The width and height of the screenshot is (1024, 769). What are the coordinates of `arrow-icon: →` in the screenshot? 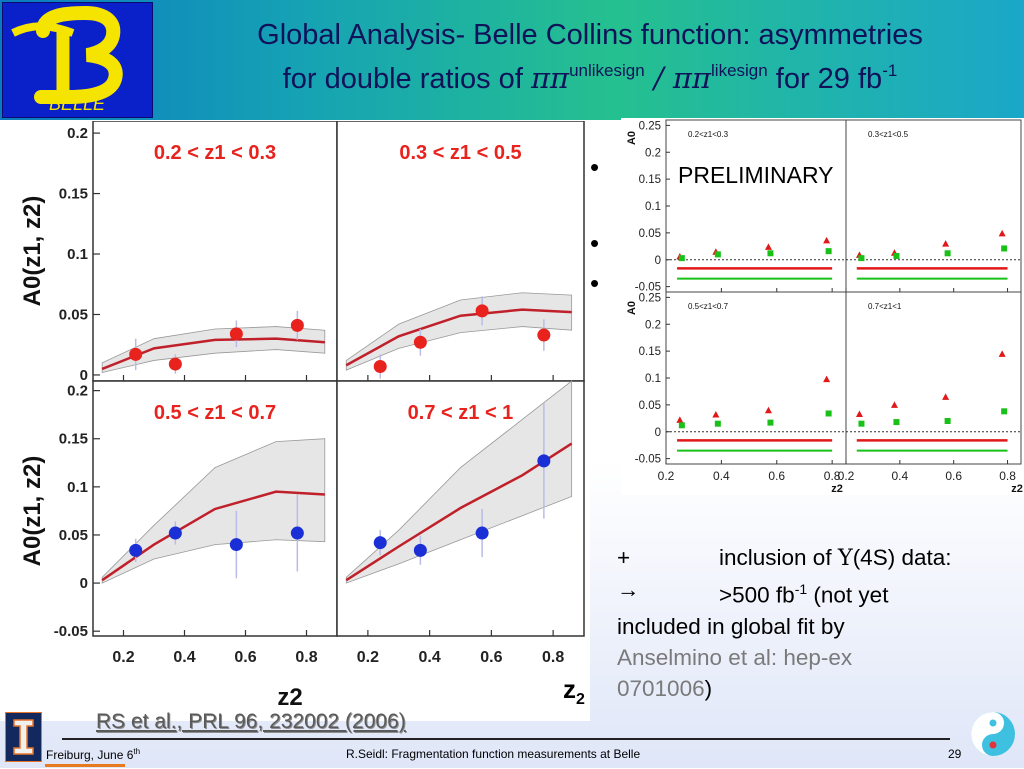 It's located at (628, 589).